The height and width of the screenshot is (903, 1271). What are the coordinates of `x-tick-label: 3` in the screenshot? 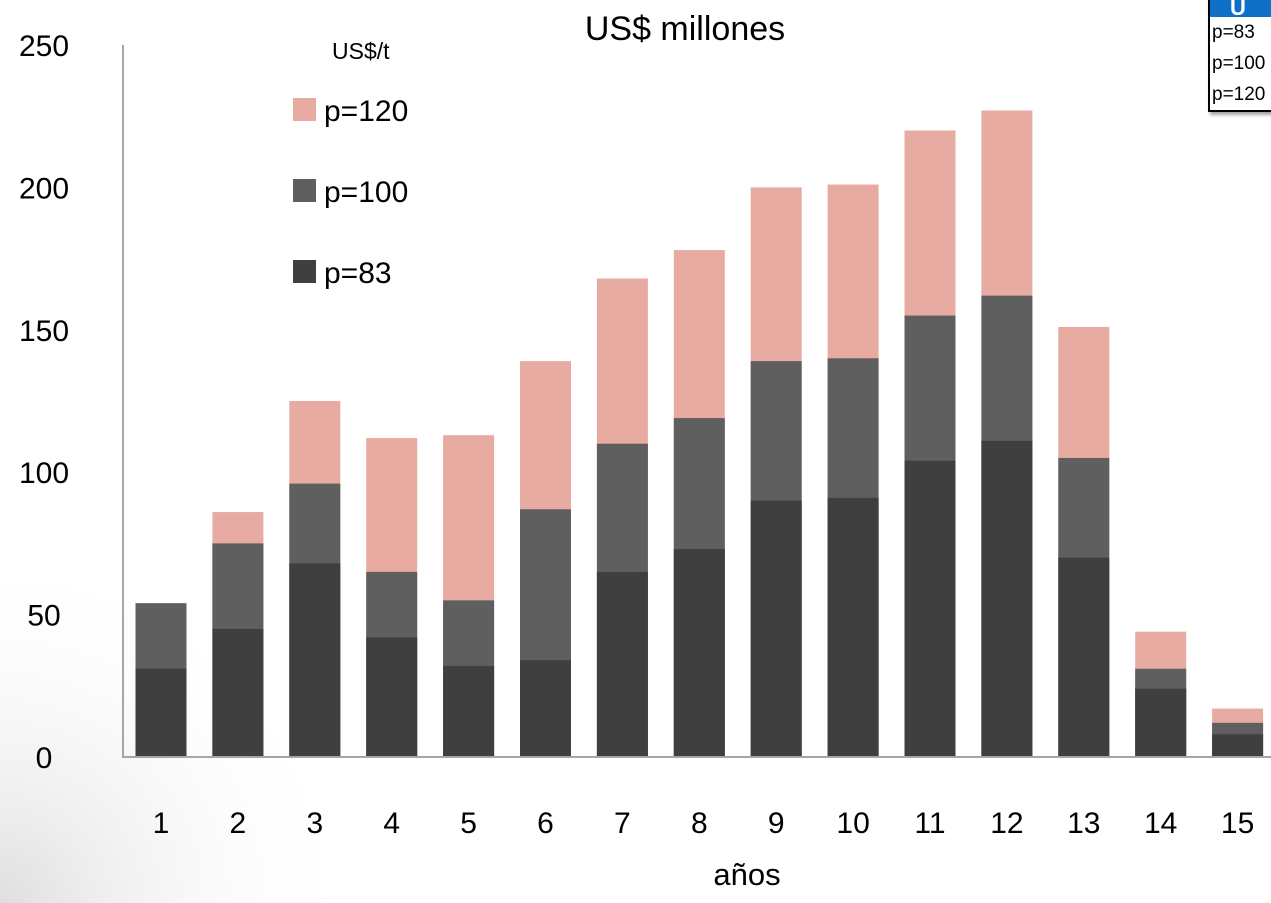 It's located at (314, 823).